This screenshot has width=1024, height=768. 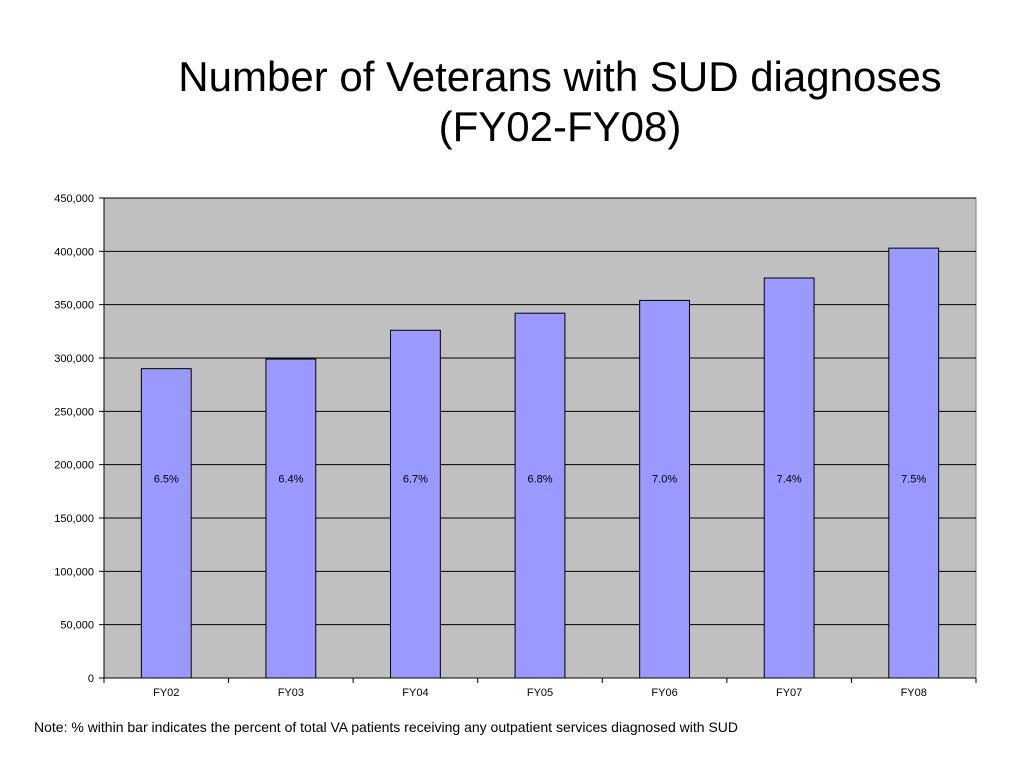 I want to click on y-tick-label: 450,000, so click(x=74, y=199).